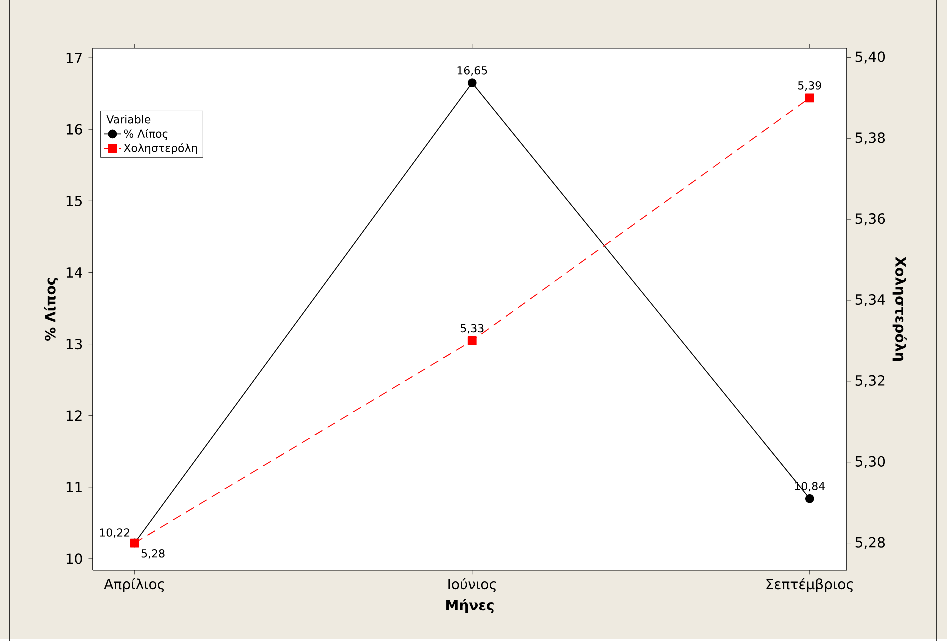 The image size is (947, 642). What do you see at coordinates (146, 134) in the screenshot?
I see `legend-label: % Λίπος` at bounding box center [146, 134].